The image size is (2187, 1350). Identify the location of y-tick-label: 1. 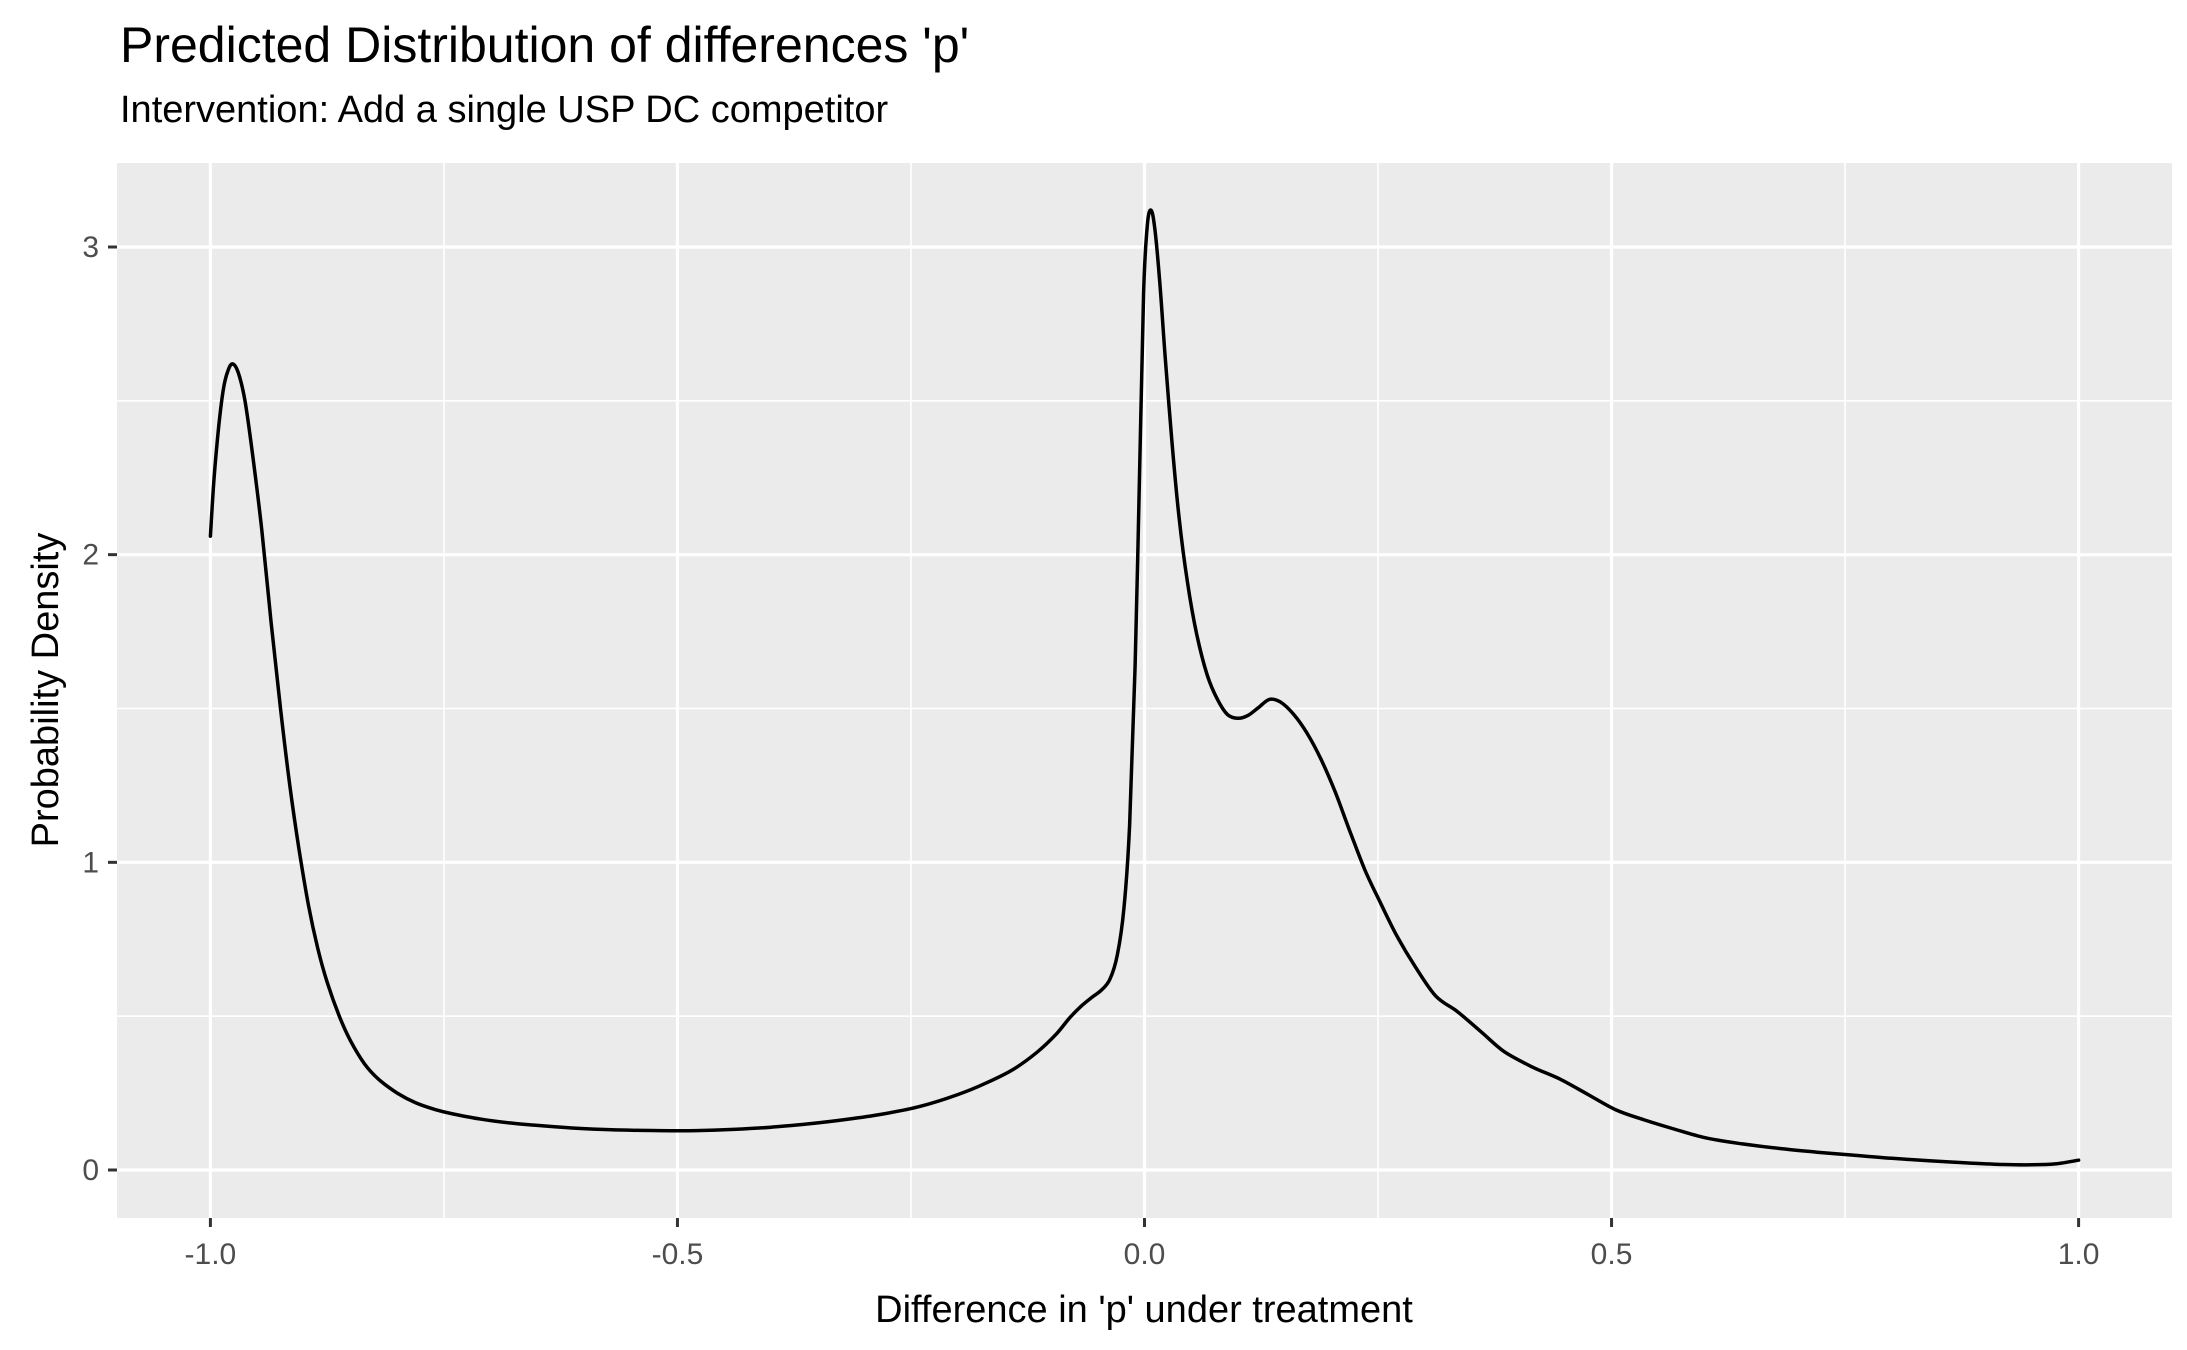
(90, 862).